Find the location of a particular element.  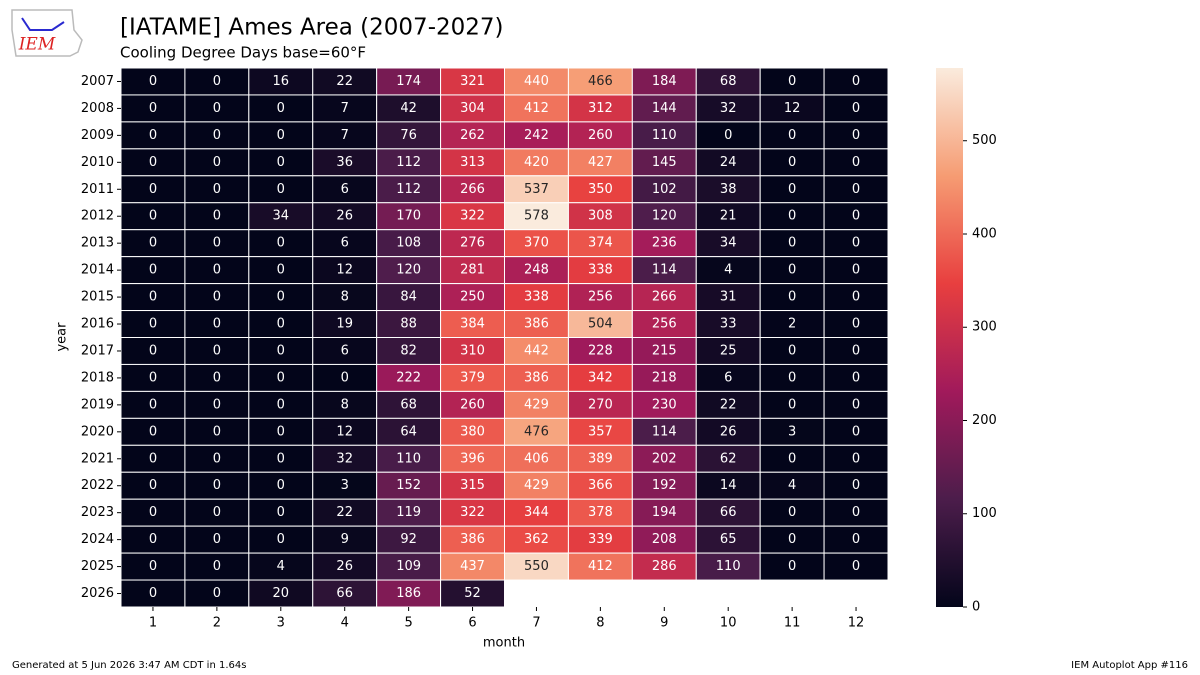

y-tick-label: 2008 is located at coordinates (97, 108).